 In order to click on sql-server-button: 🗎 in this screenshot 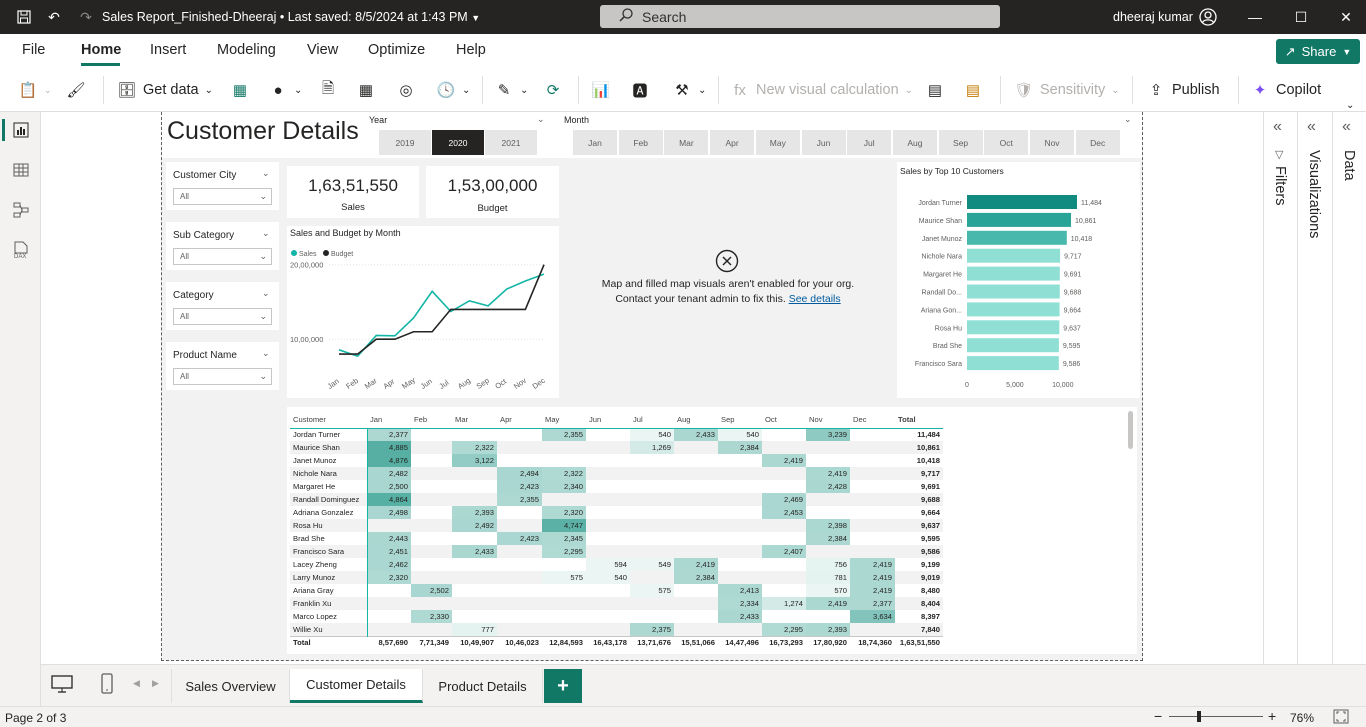, I will do `click(328, 90)`.